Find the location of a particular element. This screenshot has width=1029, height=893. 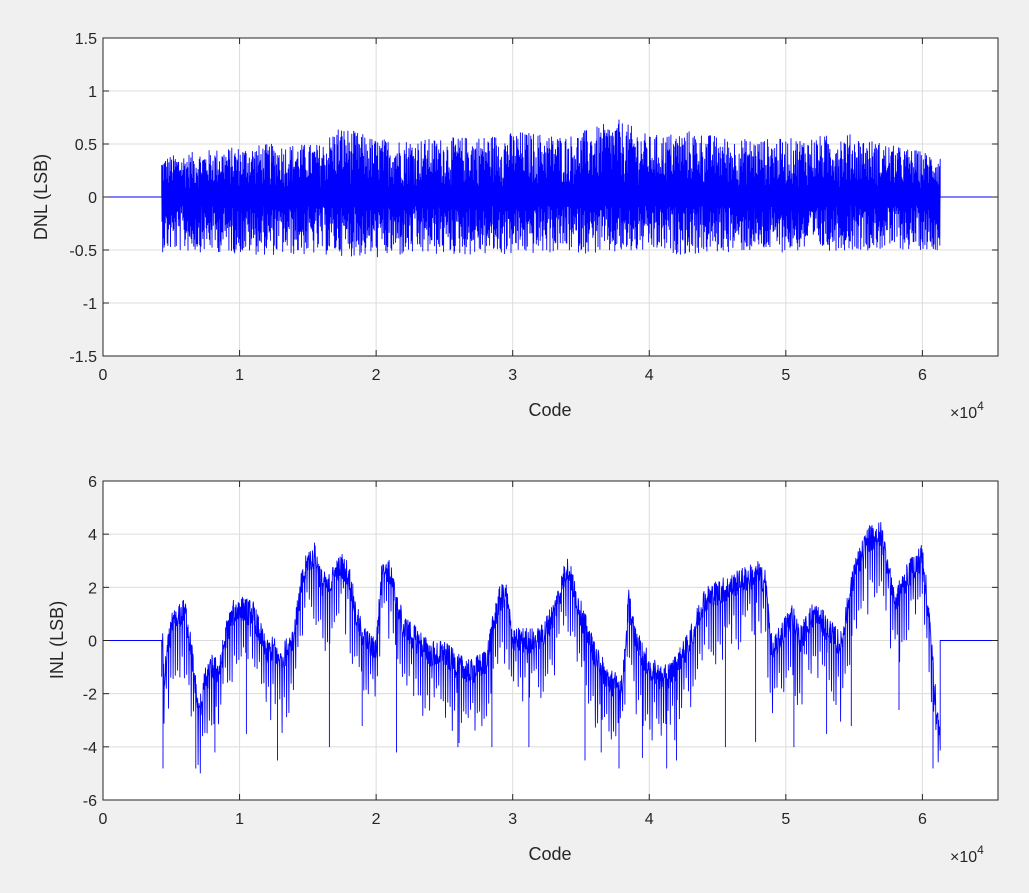

dnl-x-axis-label: Code is located at coordinates (549, 410).